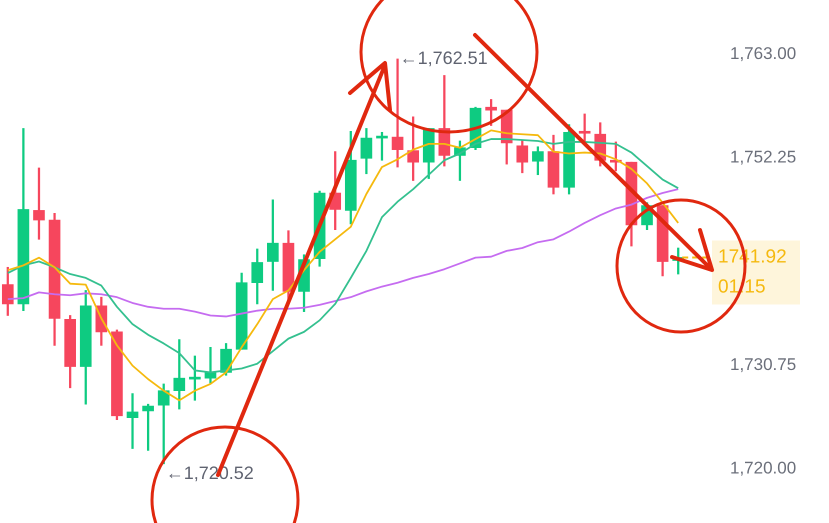 The width and height of the screenshot is (829, 523). What do you see at coordinates (444, 58) in the screenshot?
I see `annotation: ←1,762.51` at bounding box center [444, 58].